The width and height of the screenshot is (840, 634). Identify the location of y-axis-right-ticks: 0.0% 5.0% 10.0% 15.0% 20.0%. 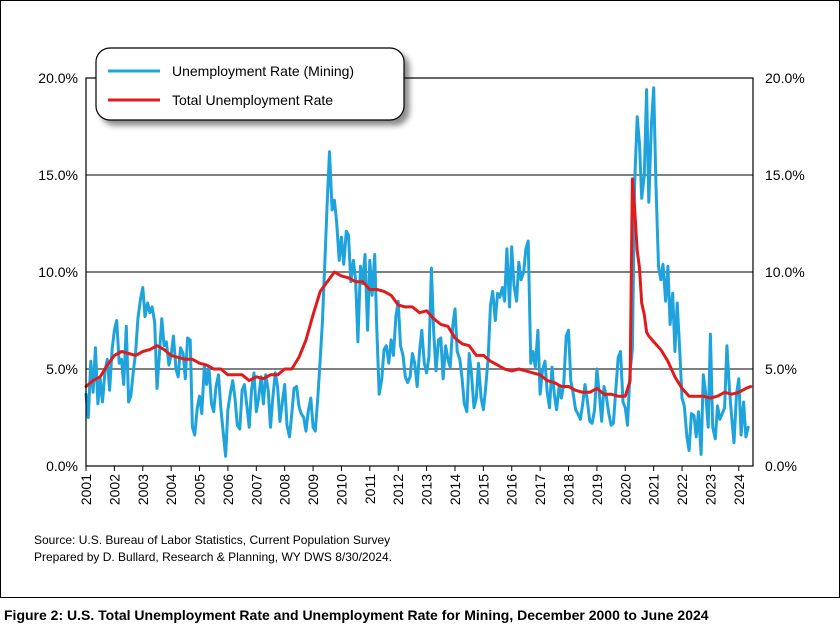
(785, 272).